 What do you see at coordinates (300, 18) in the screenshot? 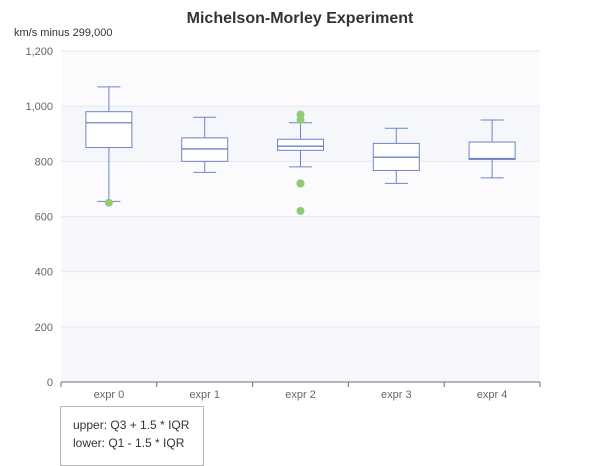
I see `chart-title: Michelson-Morley Experiment` at bounding box center [300, 18].